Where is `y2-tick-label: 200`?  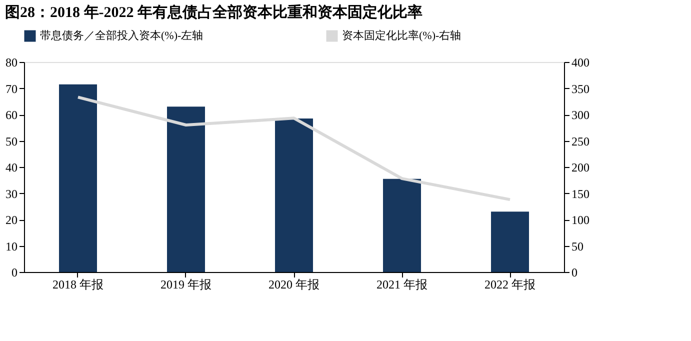
y2-tick-label: 200 is located at coordinates (581, 167).